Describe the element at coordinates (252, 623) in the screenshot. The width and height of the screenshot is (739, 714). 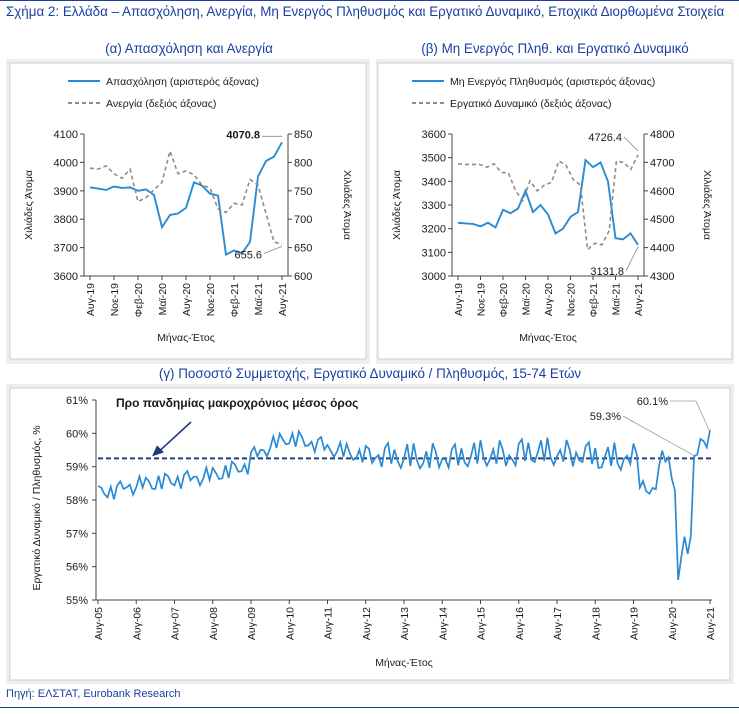
I see `x-tick-label: Αυγ-09` at that location.